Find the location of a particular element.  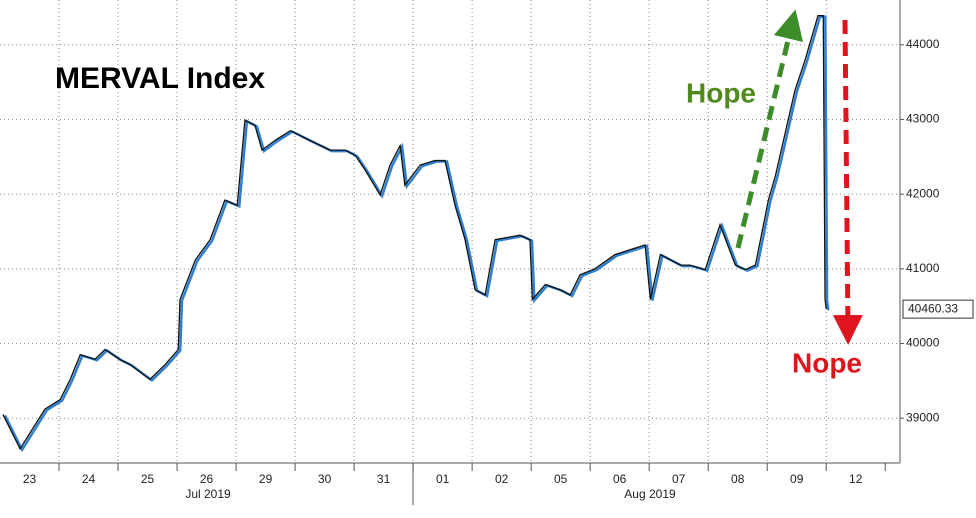

x-tick-label: 09 is located at coordinates (797, 479).